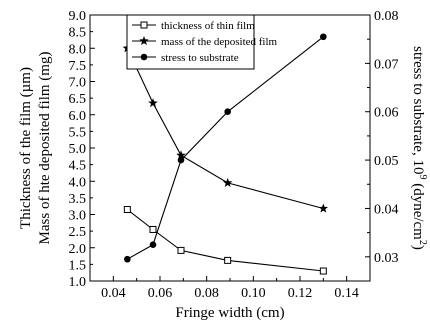 The width and height of the screenshot is (430, 324). I want to click on y-right-tick-label: 0.07, so click(386, 64).